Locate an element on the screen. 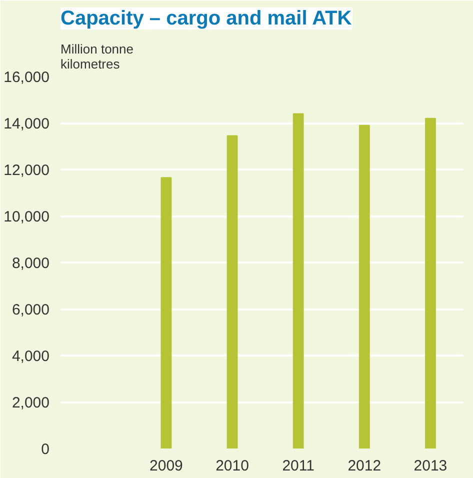 Image resolution: width=473 pixels, height=478 pixels. y-tick-label: 6,000 is located at coordinates (31, 310).